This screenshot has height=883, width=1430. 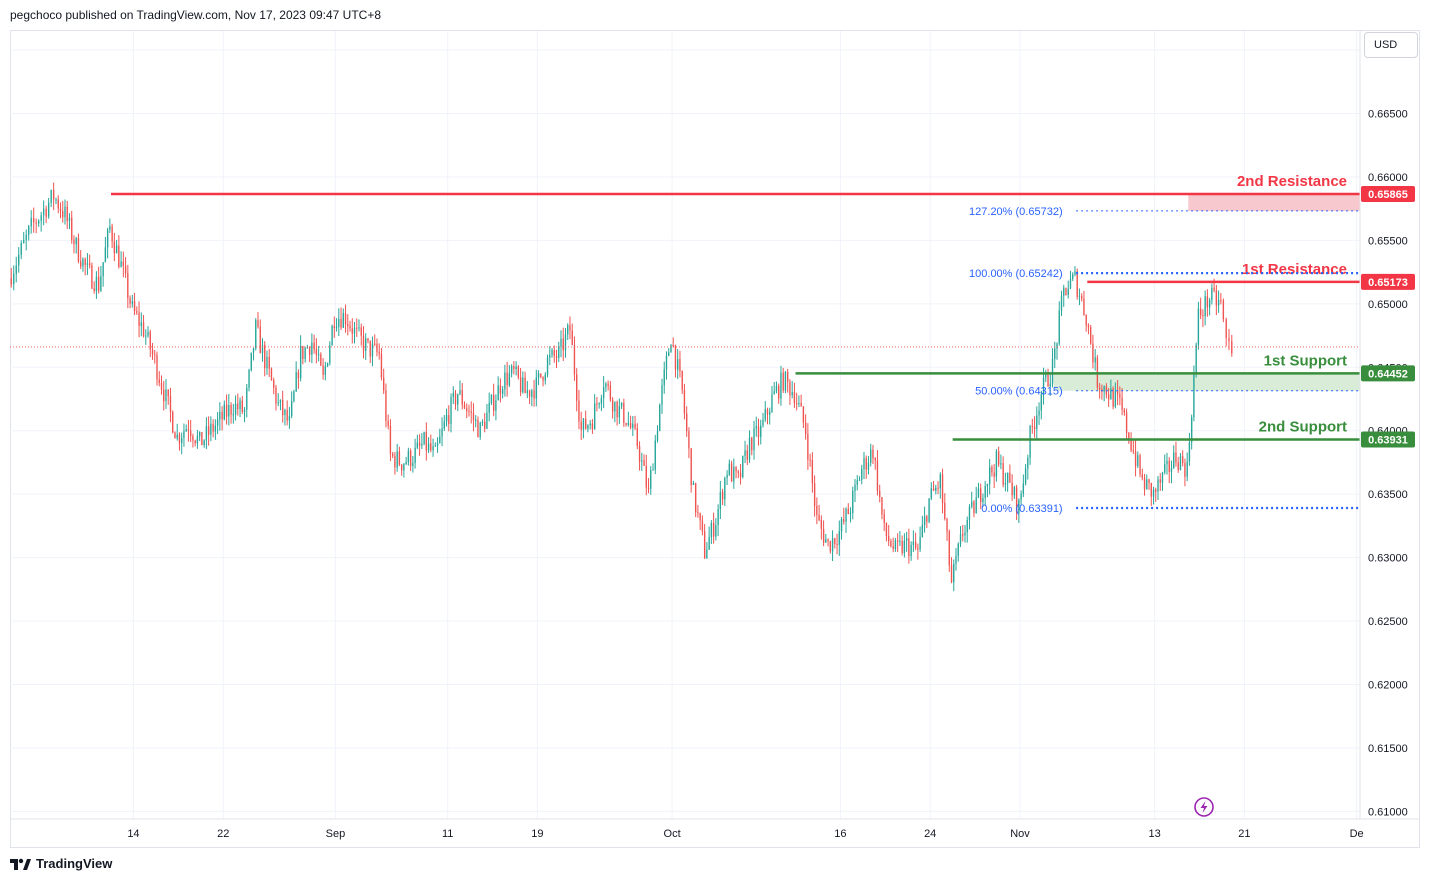 What do you see at coordinates (1388, 317) in the screenshot?
I see `price-tags-layer: 0.65865 0.65173 0.64452 0.63931` at bounding box center [1388, 317].